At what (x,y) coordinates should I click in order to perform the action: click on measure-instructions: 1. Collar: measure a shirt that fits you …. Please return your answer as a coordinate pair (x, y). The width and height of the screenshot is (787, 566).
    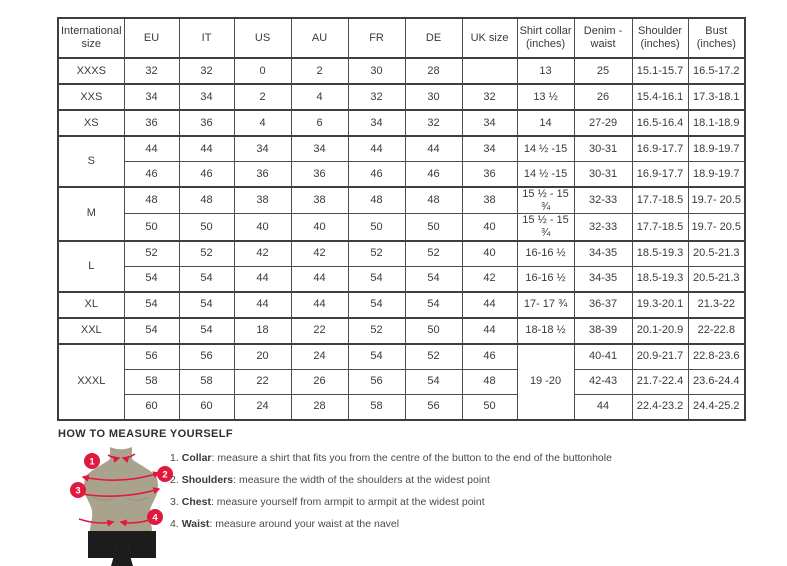
    Looking at the image, I should click on (391, 491).